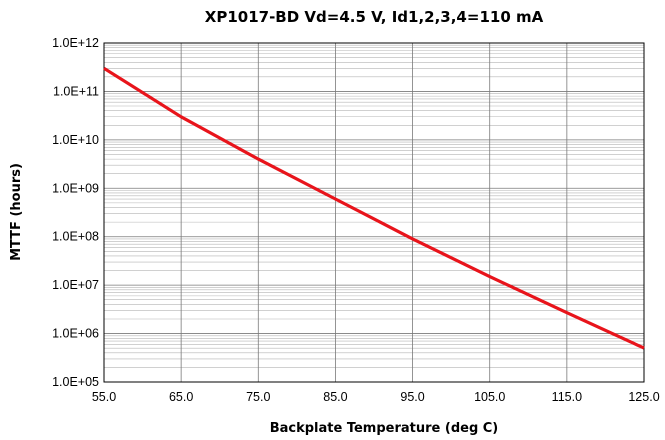 Image resolution: width=665 pixels, height=440 pixels. I want to click on y-tick-label: 1.0E+07, so click(75, 285).